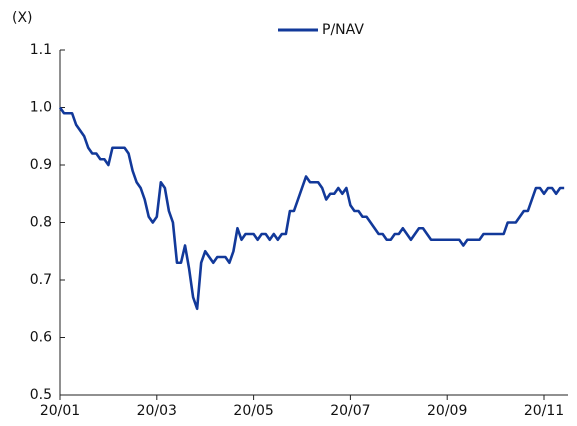 The height and width of the screenshot is (426, 577). Describe the element at coordinates (22, 18) in the screenshot. I see `y-axis-label: (X)` at that location.